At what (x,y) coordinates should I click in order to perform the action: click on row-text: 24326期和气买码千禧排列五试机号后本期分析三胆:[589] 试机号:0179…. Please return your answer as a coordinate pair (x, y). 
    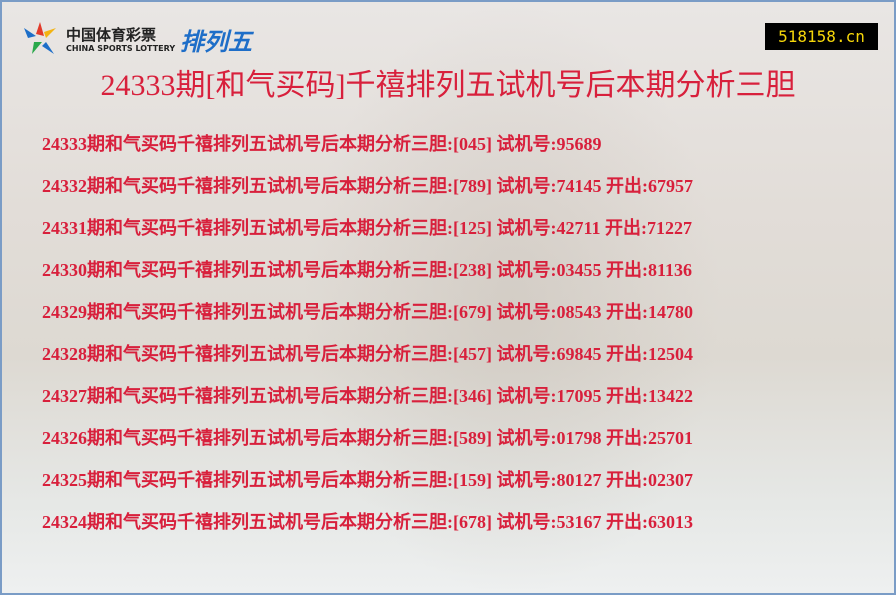
    Looking at the image, I should click on (367, 438).